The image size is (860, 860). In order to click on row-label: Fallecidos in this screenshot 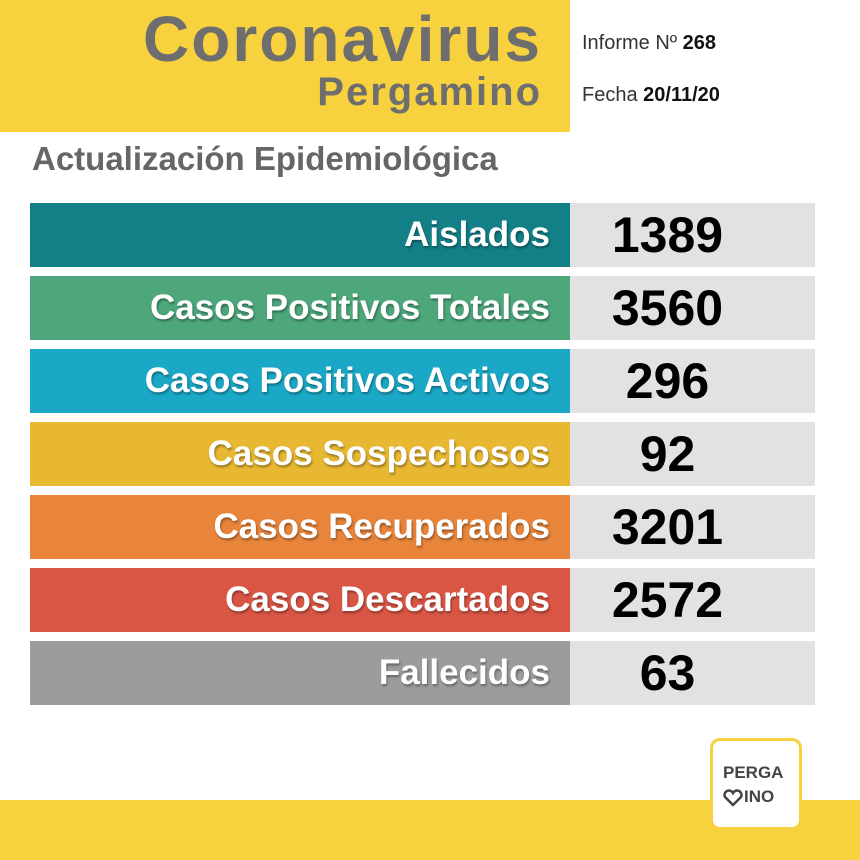, I will do `click(300, 673)`.